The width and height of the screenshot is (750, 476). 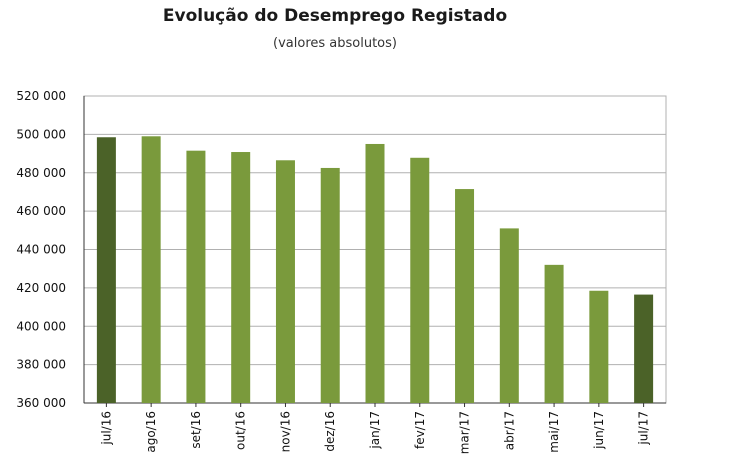 I want to click on x-tick-label: dez/16, so click(x=330, y=431).